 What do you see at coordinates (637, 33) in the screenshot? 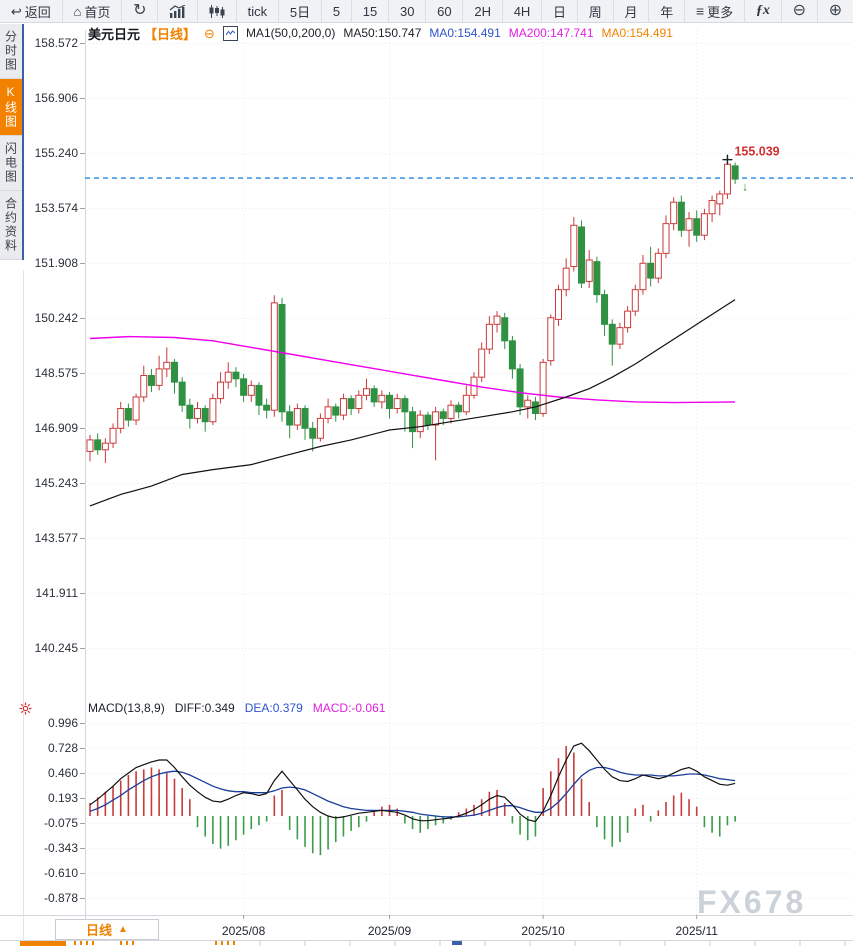
I see `ma0-orange-value: MA0:154.491` at bounding box center [637, 33].